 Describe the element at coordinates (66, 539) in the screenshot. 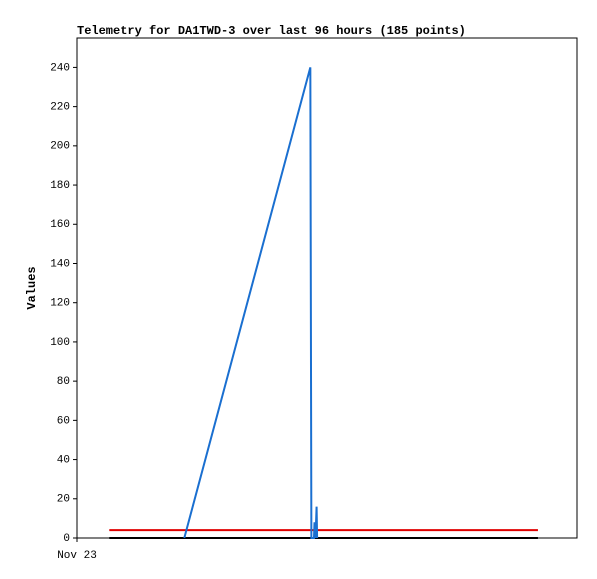

I see `y-tick-label: 0` at that location.